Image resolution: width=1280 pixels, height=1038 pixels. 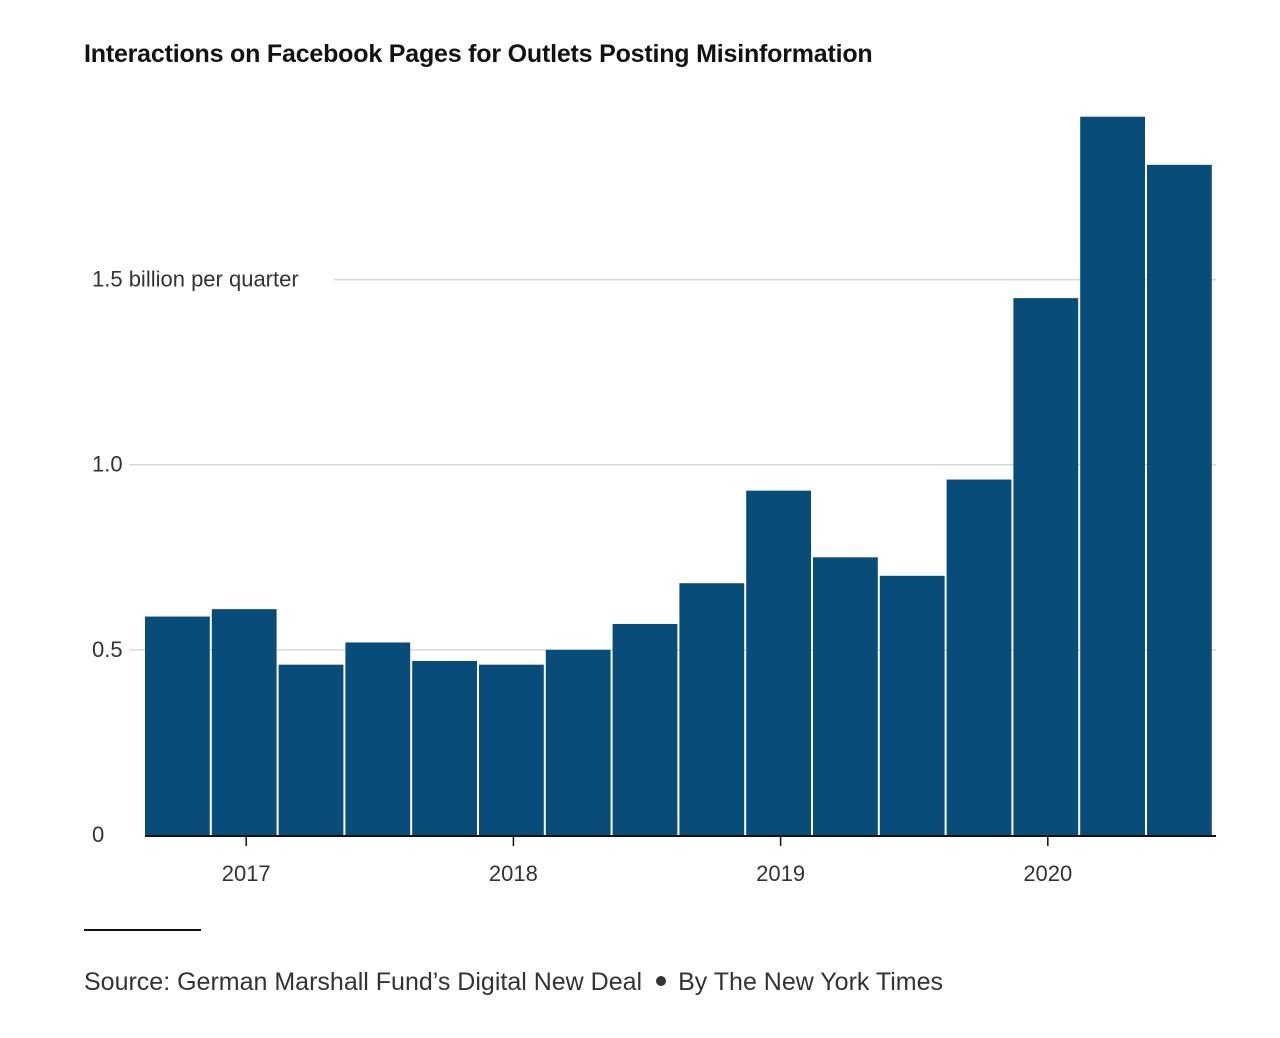 I want to click on x-axis-ticks: 2017 2018 2019 2020, so click(x=647, y=861).